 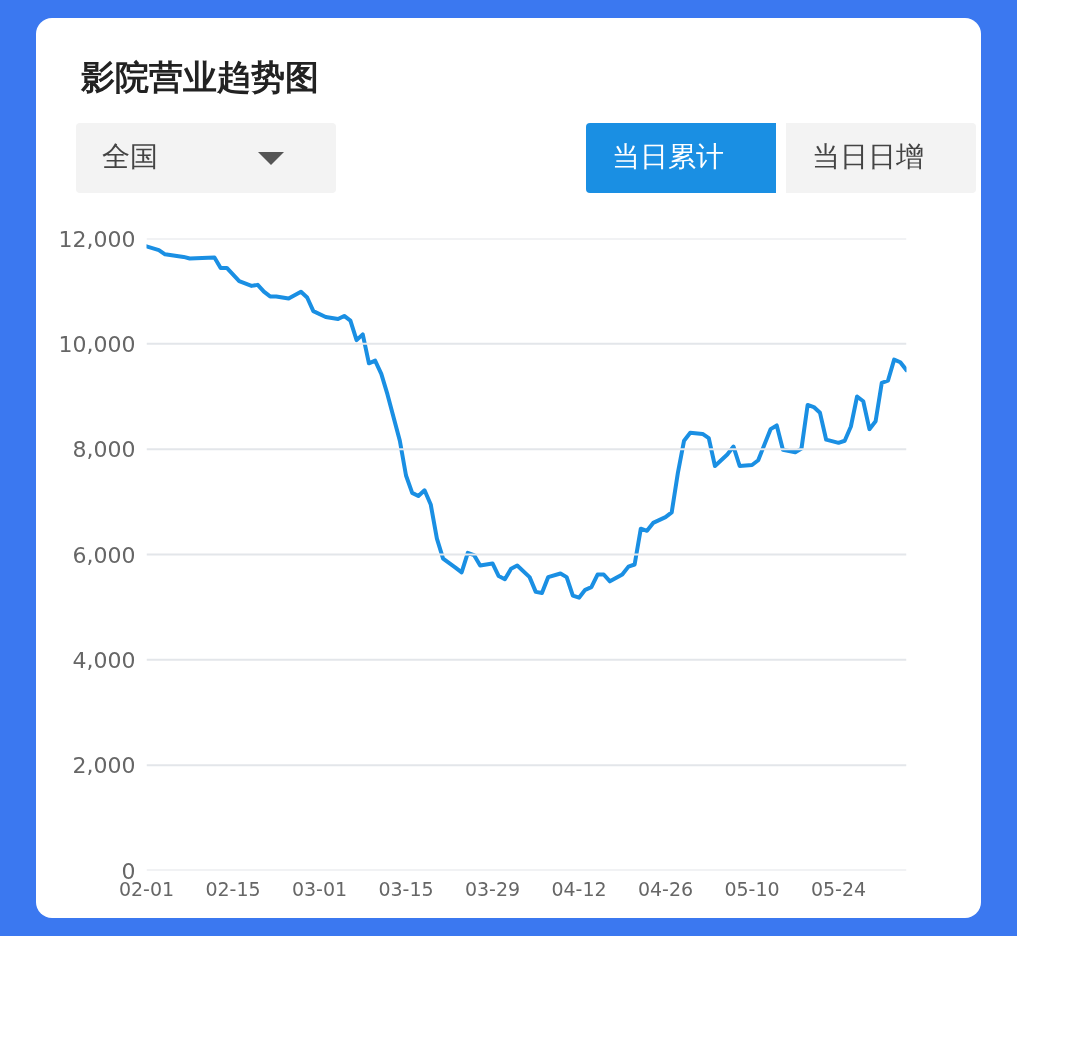 I want to click on x-tick-label: 04-26, so click(x=665, y=888).